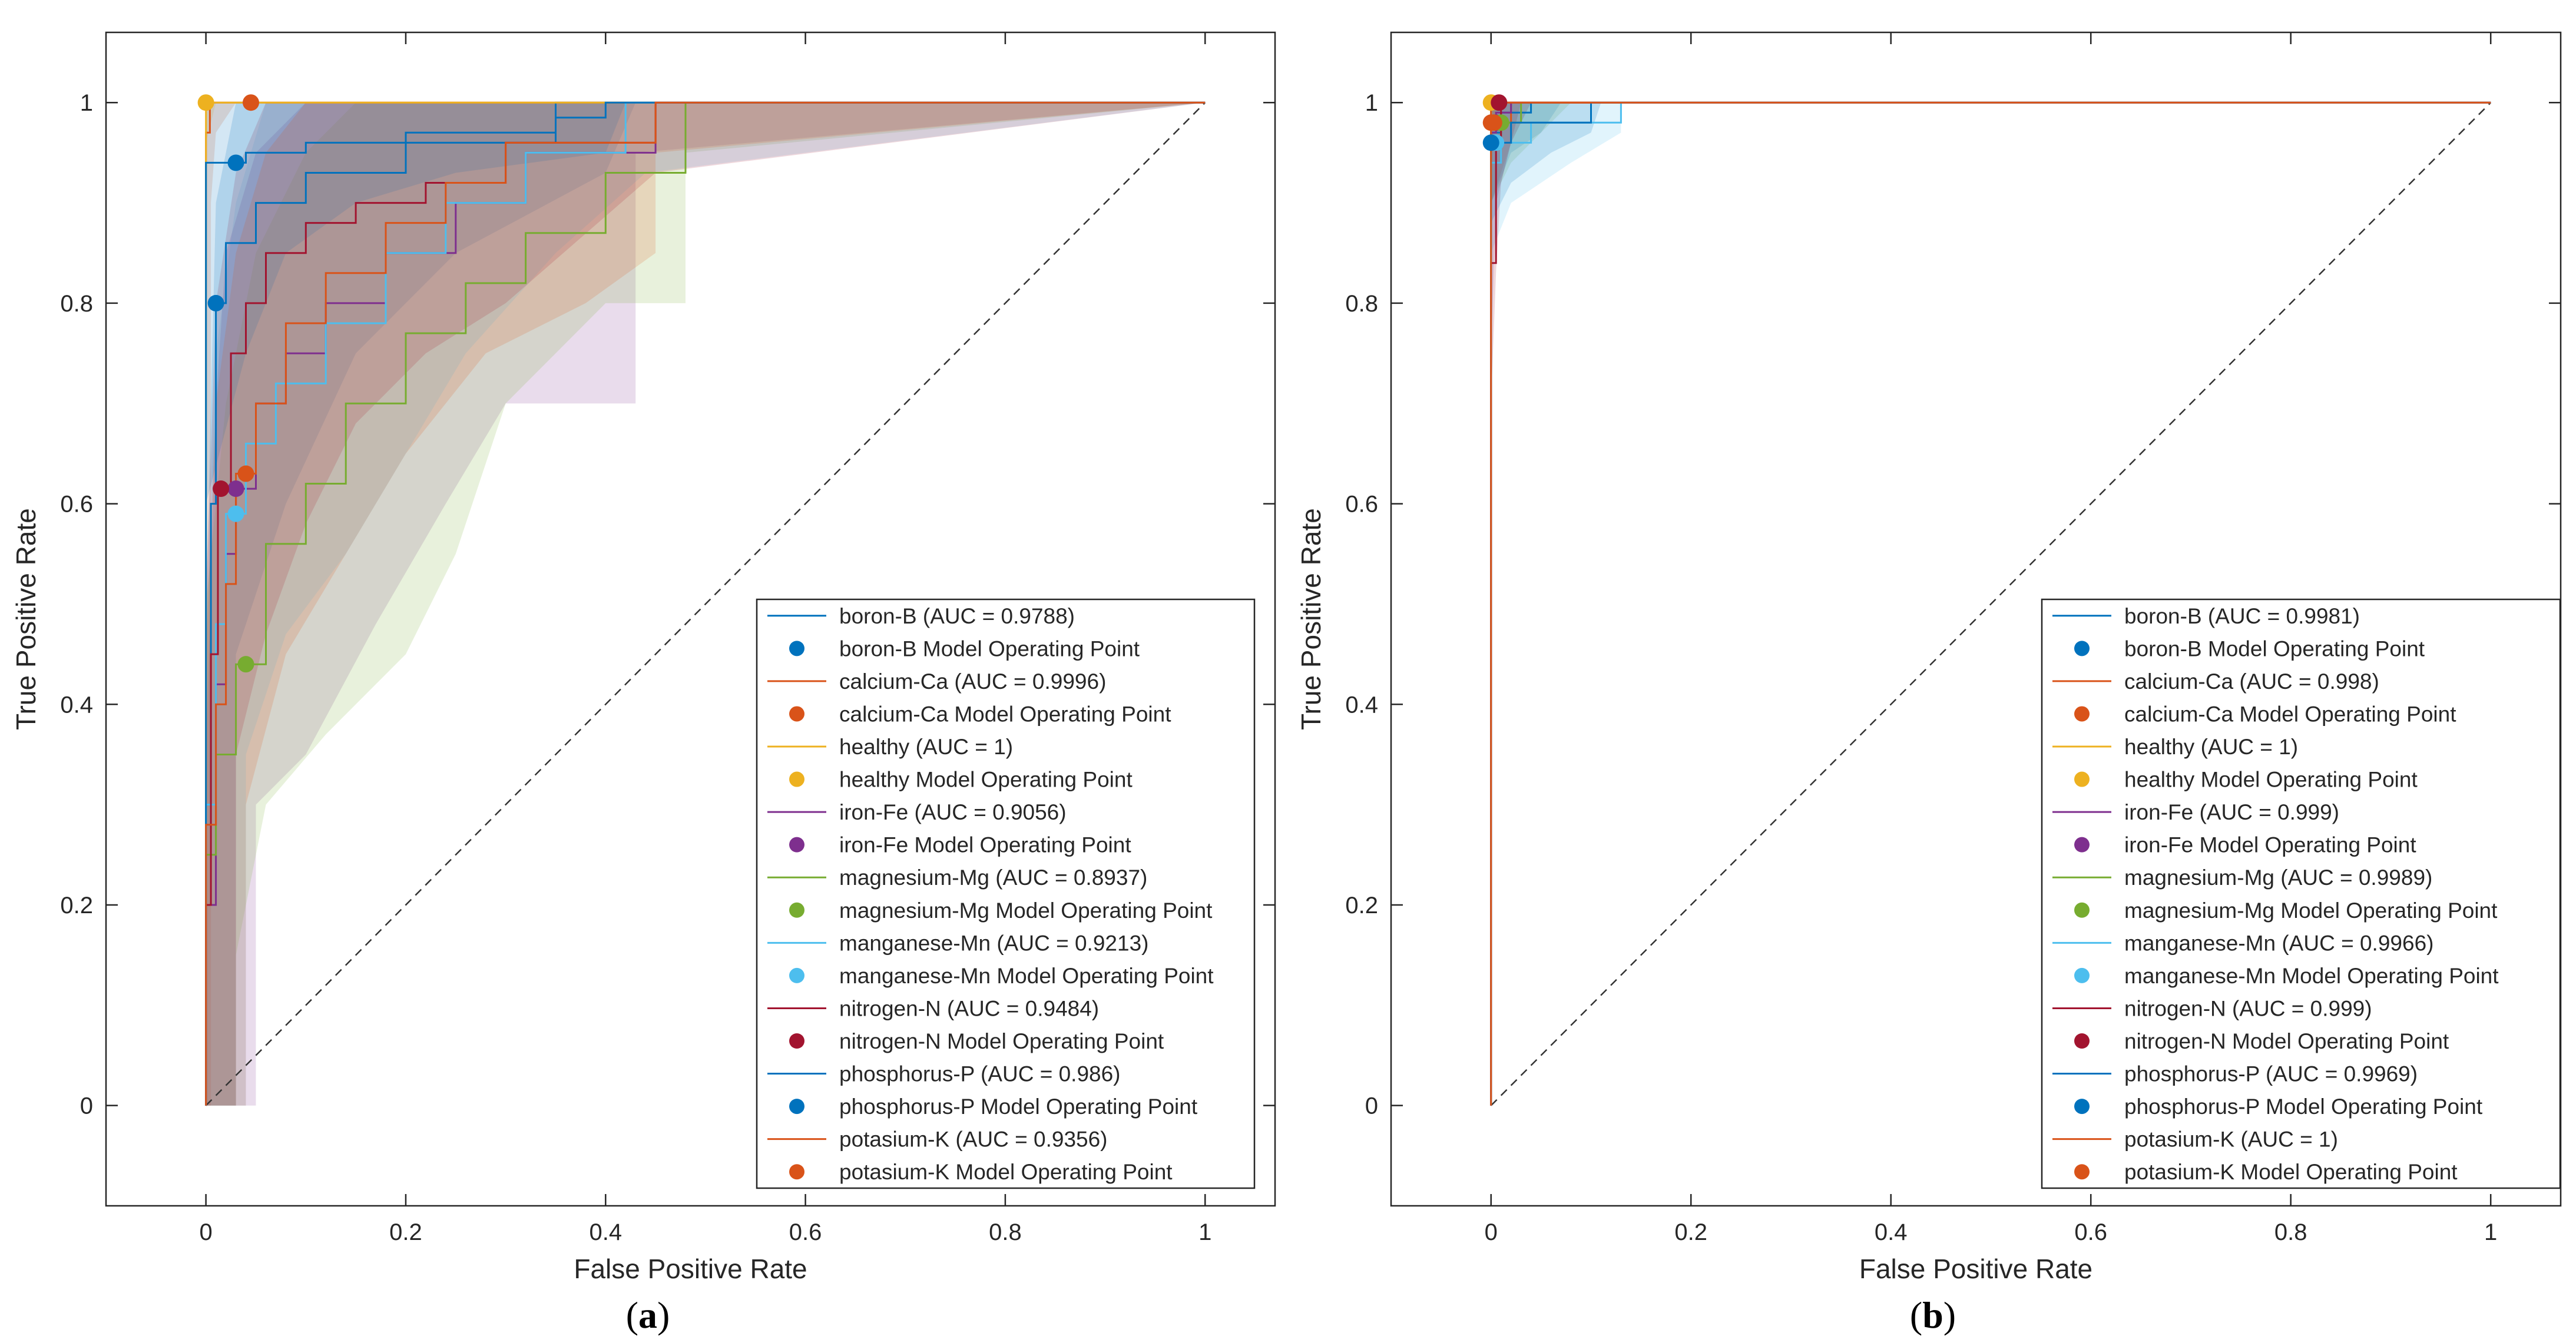 This screenshot has width=2576, height=1343. I want to click on legend-entry: boron-B (AUC = 0.9788), so click(957, 616).